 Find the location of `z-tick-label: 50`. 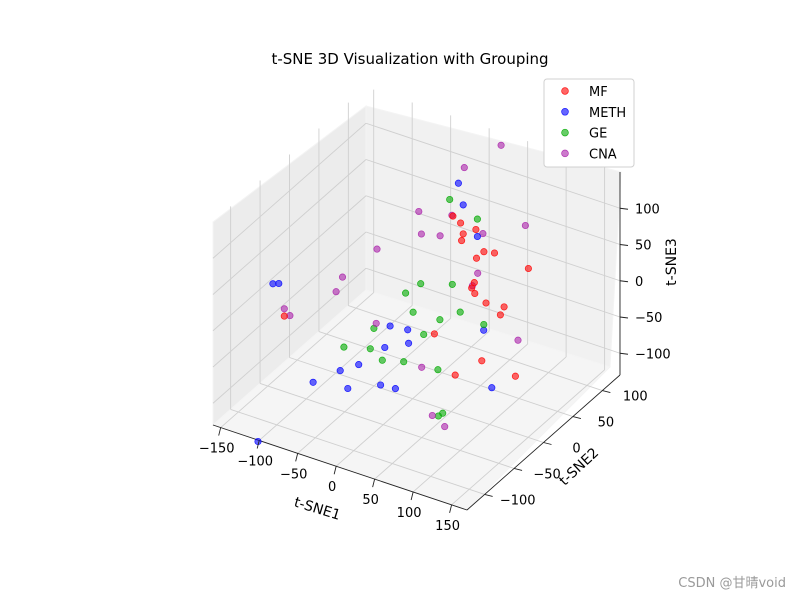

z-tick-label: 50 is located at coordinates (643, 246).